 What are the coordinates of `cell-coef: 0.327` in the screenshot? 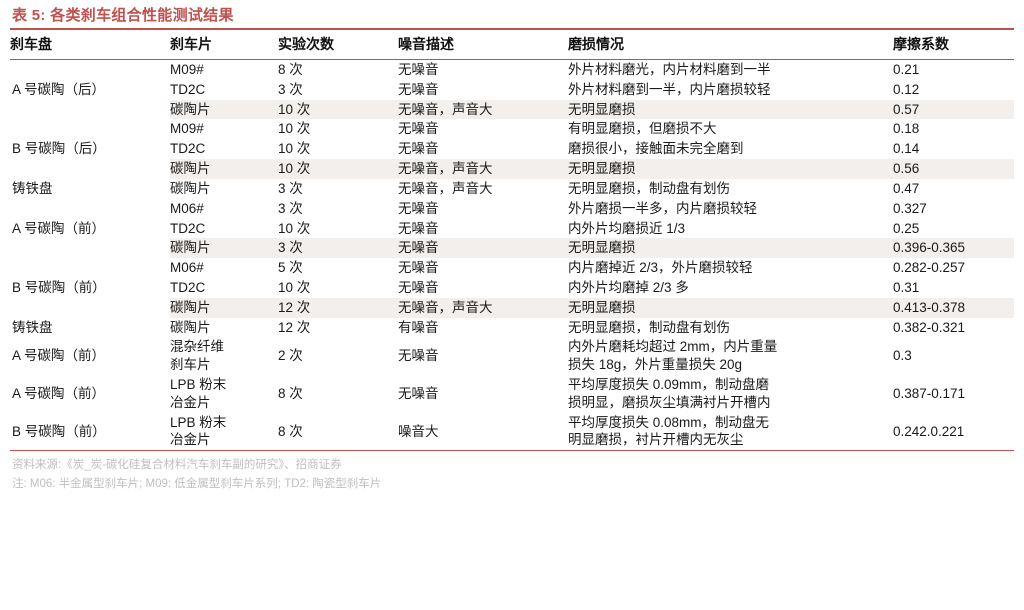 It's located at (910, 208).